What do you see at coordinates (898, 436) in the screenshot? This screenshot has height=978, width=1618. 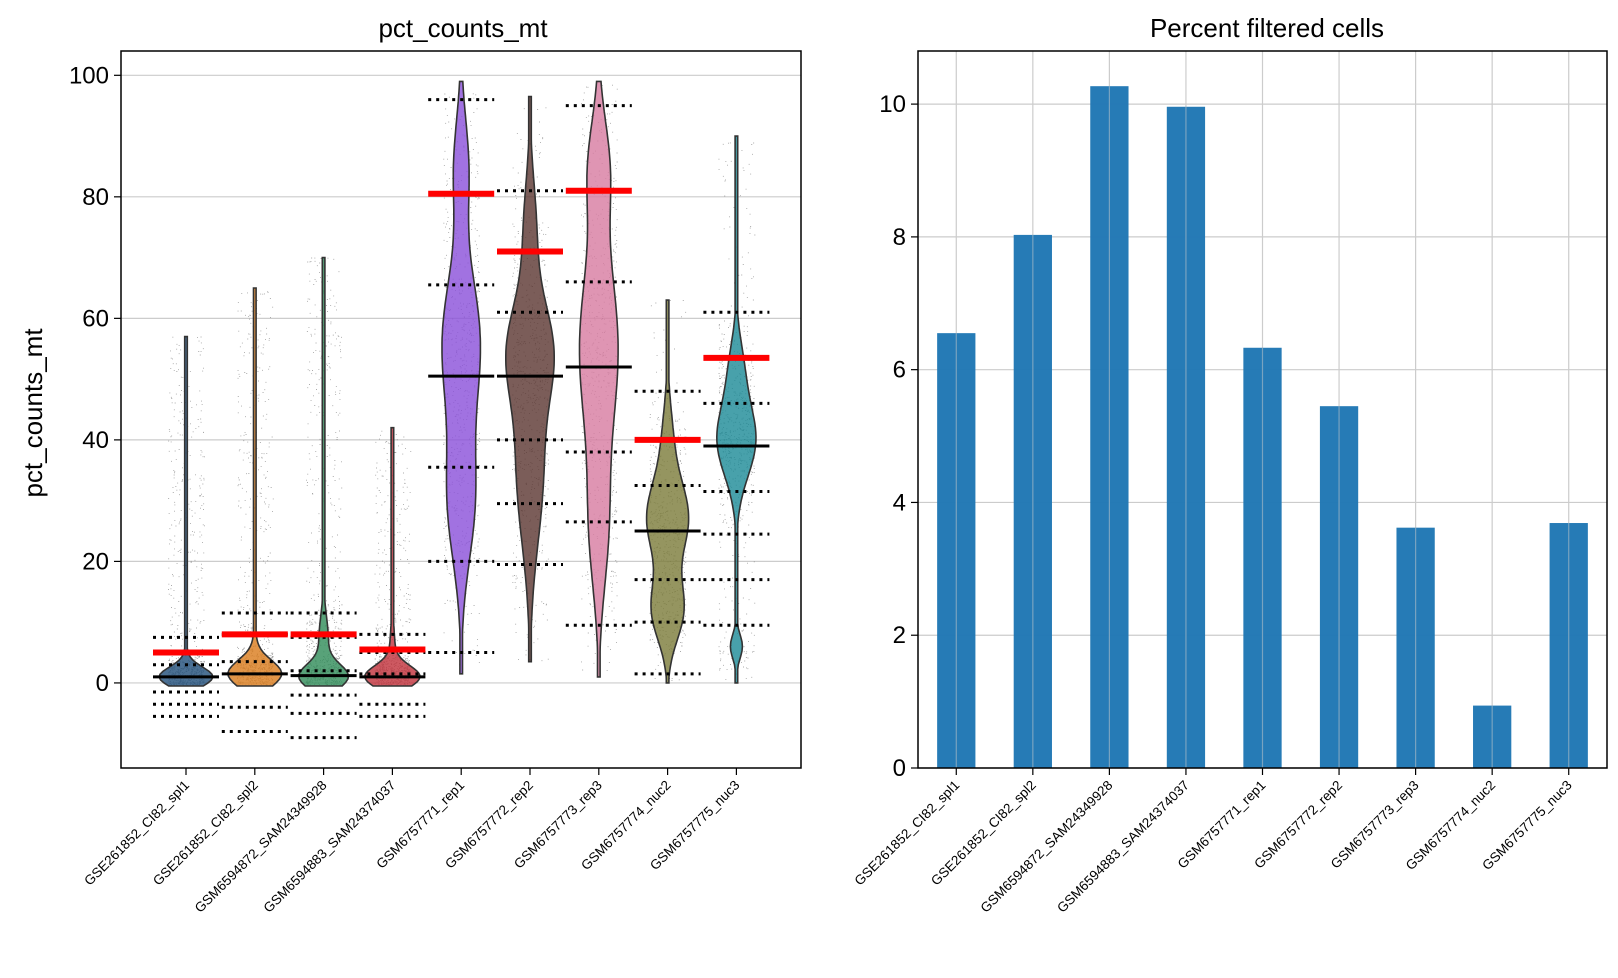 I see `bar-y-ticks: 0 2 4 6 8 10` at bounding box center [898, 436].